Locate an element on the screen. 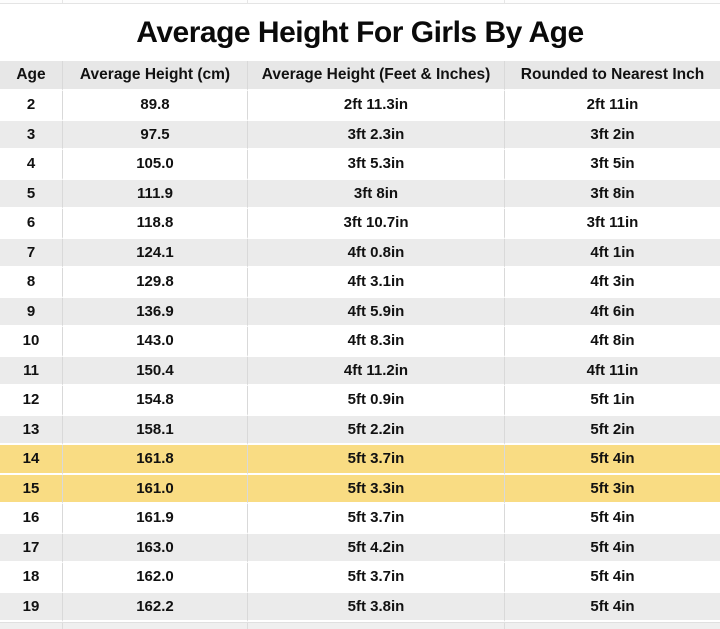  table-cell: 4ft 1in is located at coordinates (612, 253).